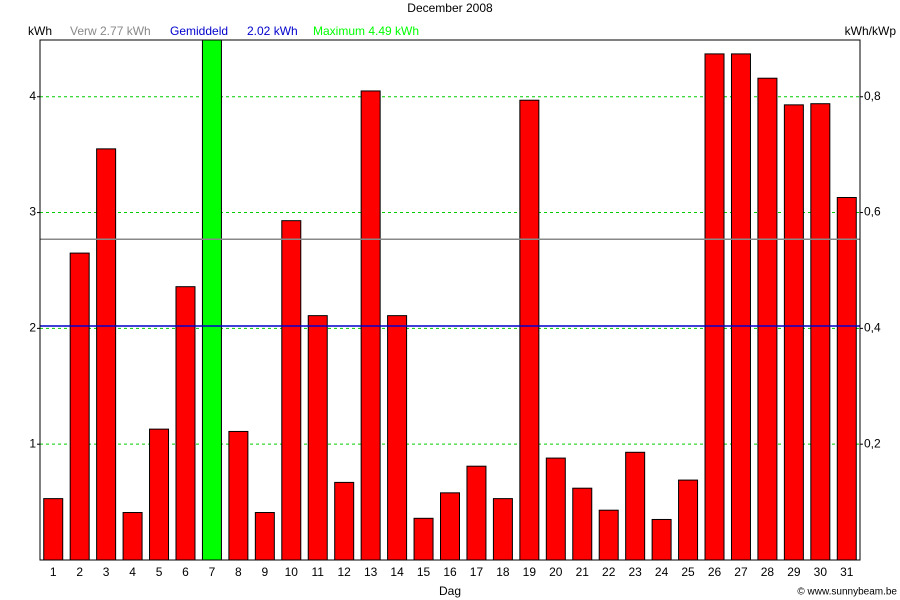 Image resolution: width=900 pixels, height=600 pixels. Describe the element at coordinates (345, 572) in the screenshot. I see `x-tick-label: 12` at that location.